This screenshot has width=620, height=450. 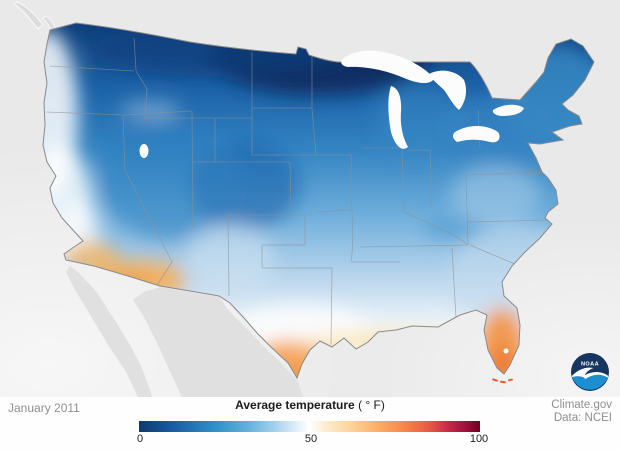 What do you see at coordinates (502, 381) in the screenshot?
I see `florida-keys` at bounding box center [502, 381].